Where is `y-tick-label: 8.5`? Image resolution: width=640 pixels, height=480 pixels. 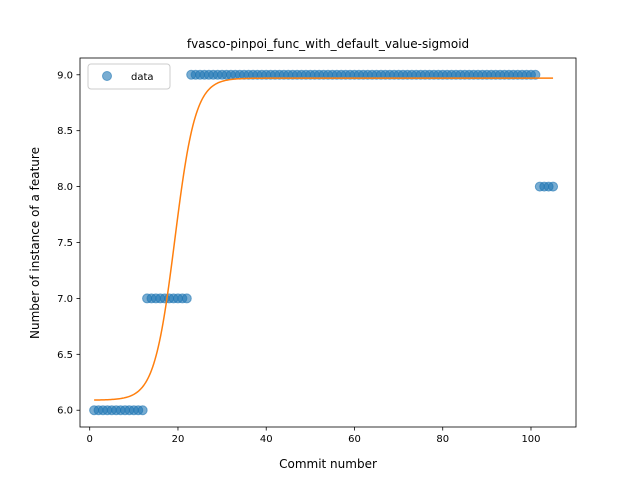 y-tick-label: 8.5 is located at coordinates (65, 131).